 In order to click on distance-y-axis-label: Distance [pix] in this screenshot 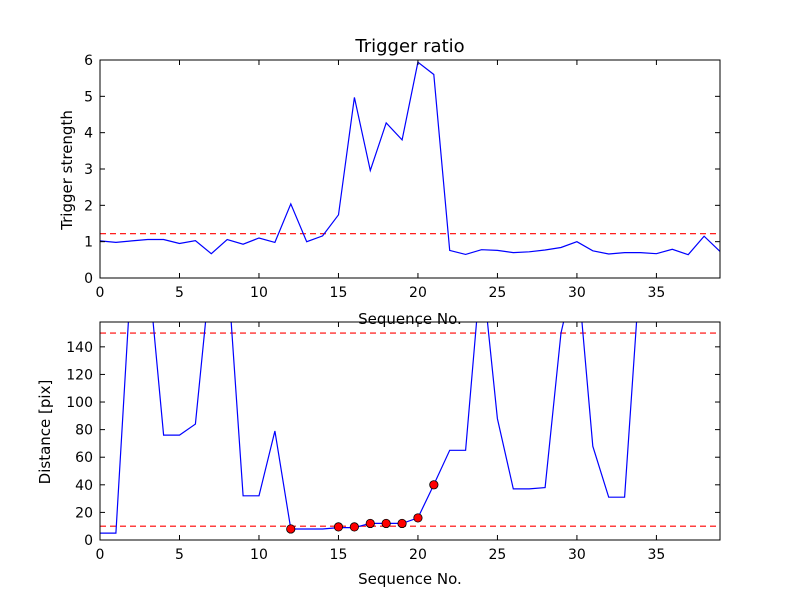, I will do `click(45, 432)`.